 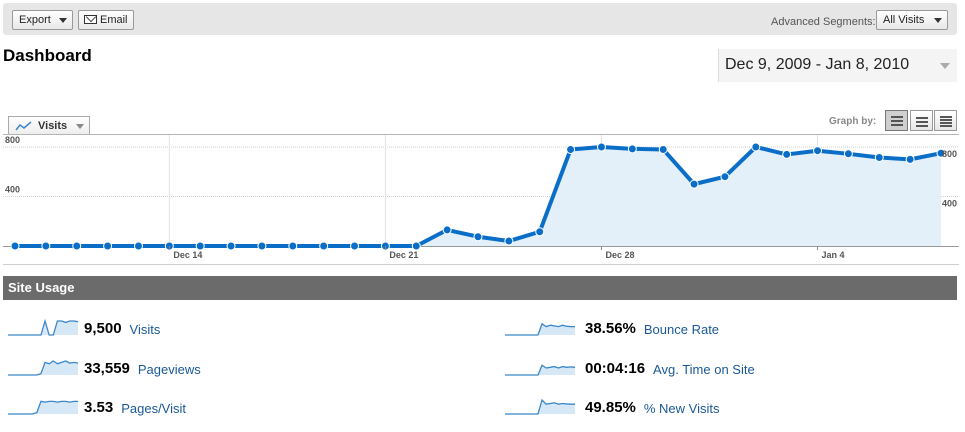 I want to click on usage-label-link: Avg. Time on Site, so click(x=704, y=369).